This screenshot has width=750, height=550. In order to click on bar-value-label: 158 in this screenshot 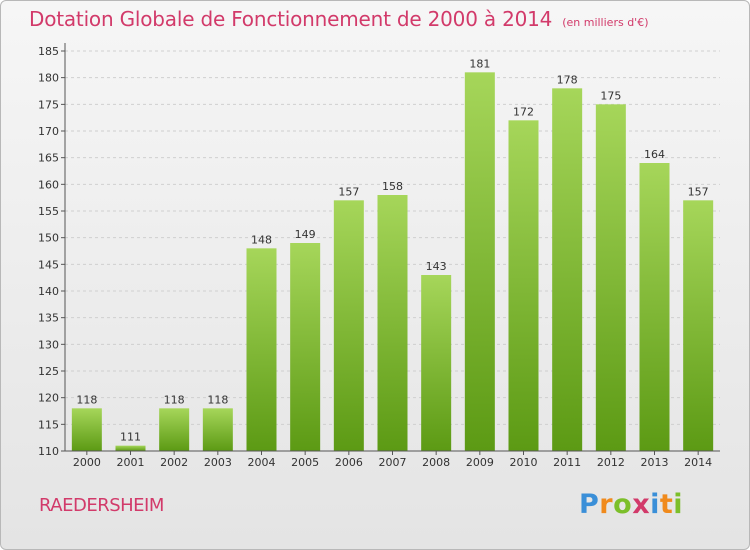, I will do `click(392, 186)`.